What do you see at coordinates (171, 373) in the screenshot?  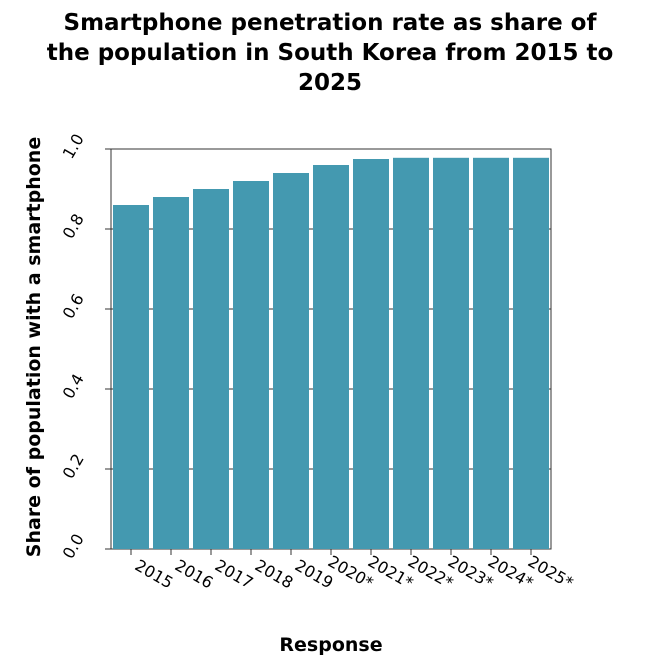 I see `bar-2016` at bounding box center [171, 373].